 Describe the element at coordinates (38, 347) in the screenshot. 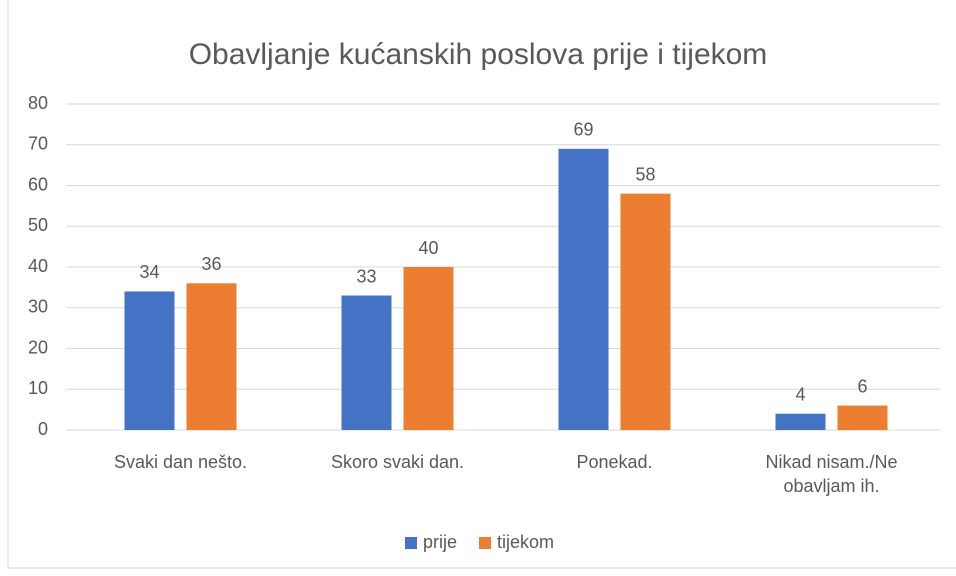

I see `y-tick-label: 20` at that location.